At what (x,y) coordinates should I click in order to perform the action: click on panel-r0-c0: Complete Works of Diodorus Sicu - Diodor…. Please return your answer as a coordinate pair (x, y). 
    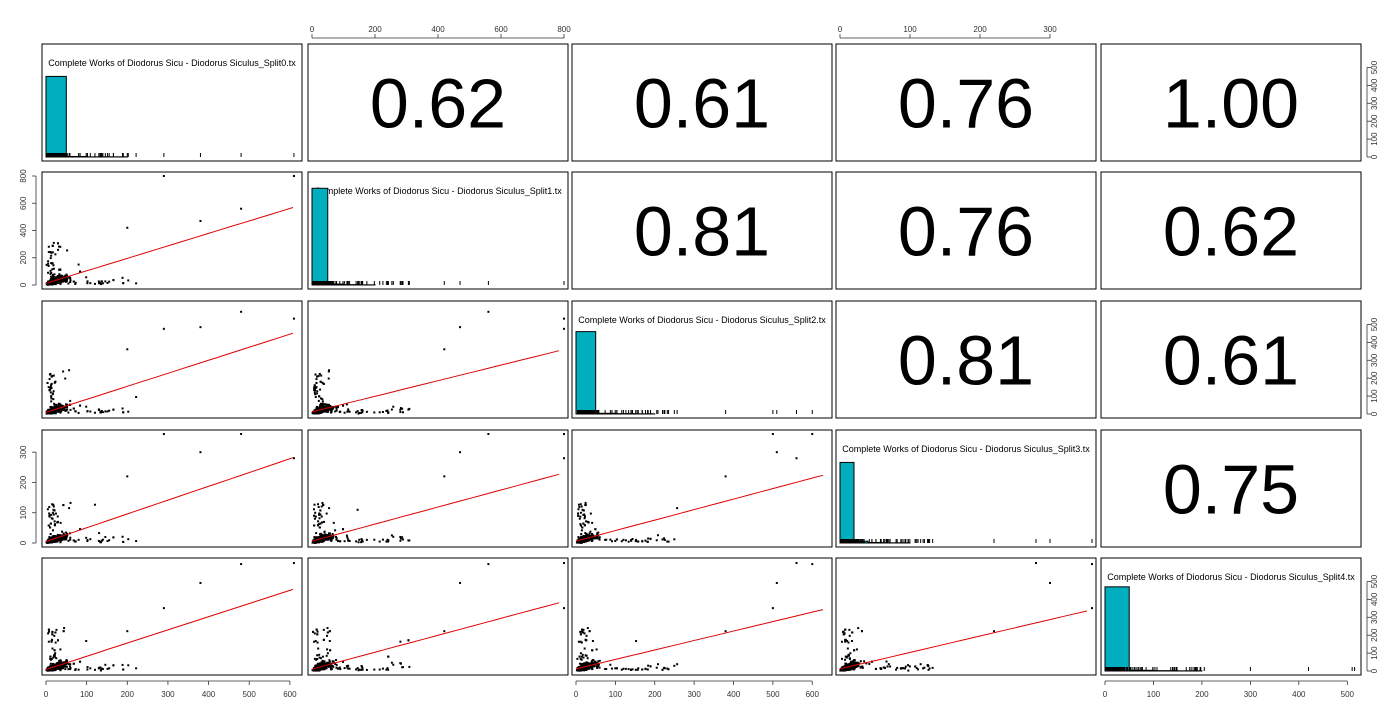
    Looking at the image, I should click on (172, 102).